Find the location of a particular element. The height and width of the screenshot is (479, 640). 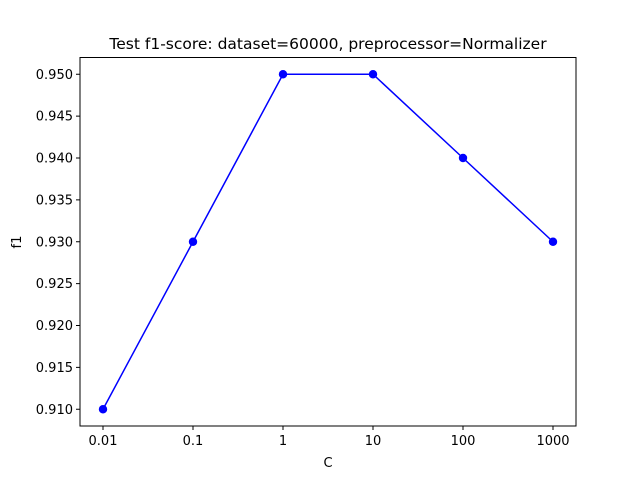

y-tick-label: 0.920 is located at coordinates (54, 326).